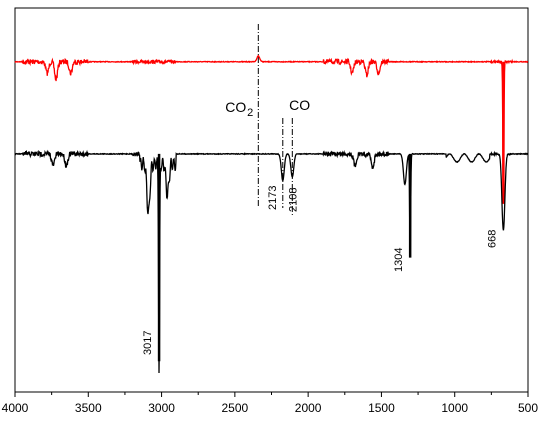 The height and width of the screenshot is (434, 558). What do you see at coordinates (528, 408) in the screenshot?
I see `x-tick-label-500: 500` at bounding box center [528, 408].